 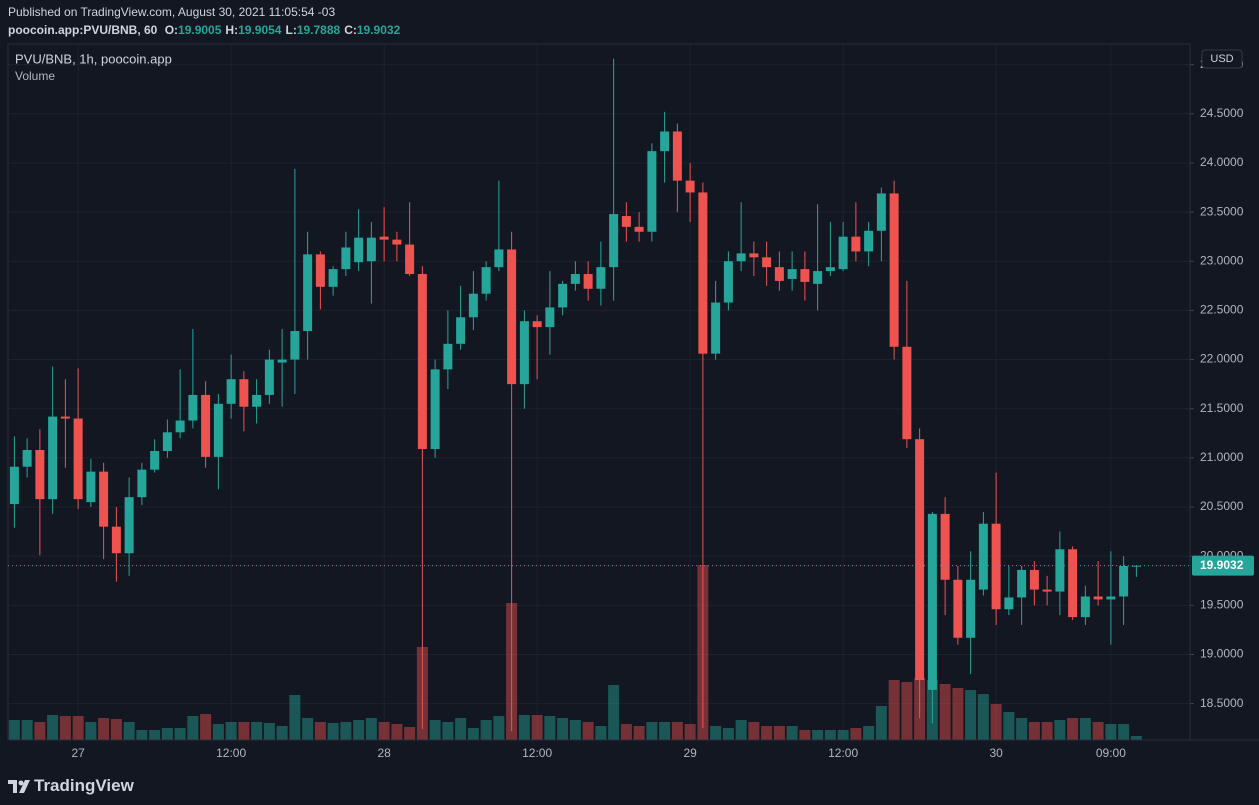 I want to click on brand-logo, so click(x=19, y=786).